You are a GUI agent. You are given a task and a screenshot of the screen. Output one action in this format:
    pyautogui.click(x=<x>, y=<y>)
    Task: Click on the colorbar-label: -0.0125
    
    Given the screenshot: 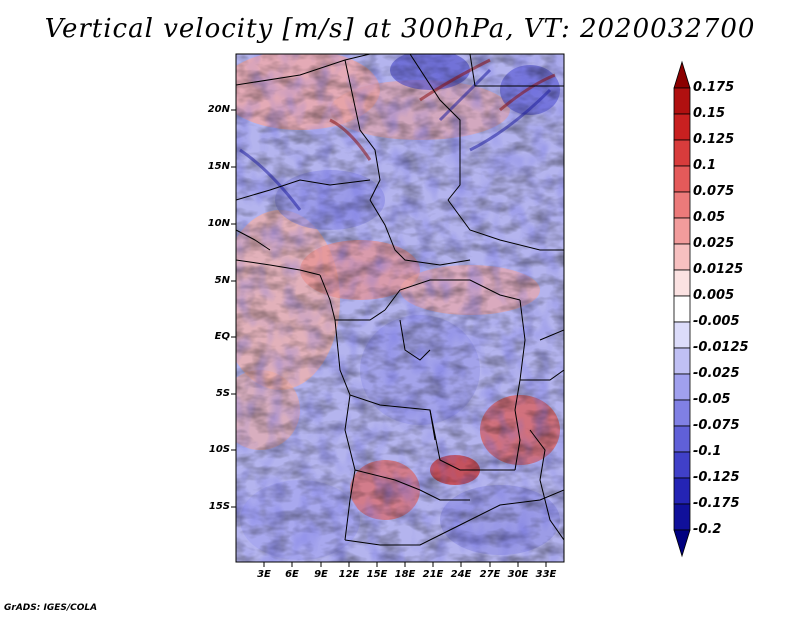 What is the action you would take?
    pyautogui.click(x=721, y=347)
    